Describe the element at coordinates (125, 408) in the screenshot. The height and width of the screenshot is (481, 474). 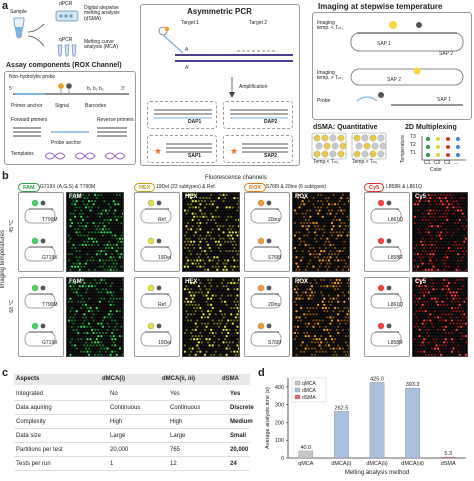
I see `table-cell: Continuous` at that location.